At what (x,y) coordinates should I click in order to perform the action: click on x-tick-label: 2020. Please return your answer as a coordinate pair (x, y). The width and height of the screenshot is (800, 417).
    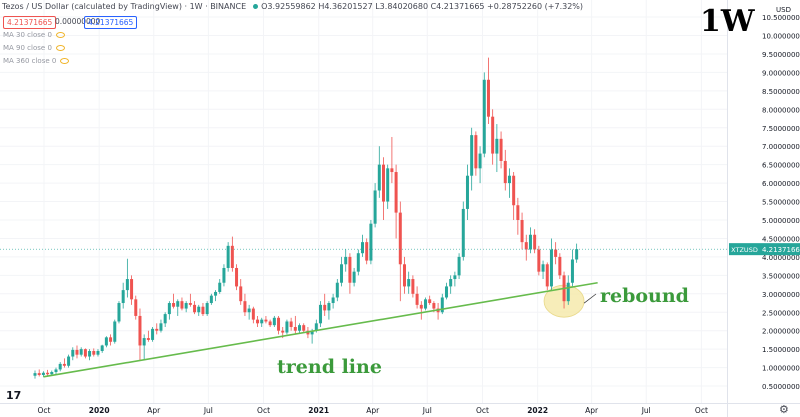
    Looking at the image, I should click on (99, 410).